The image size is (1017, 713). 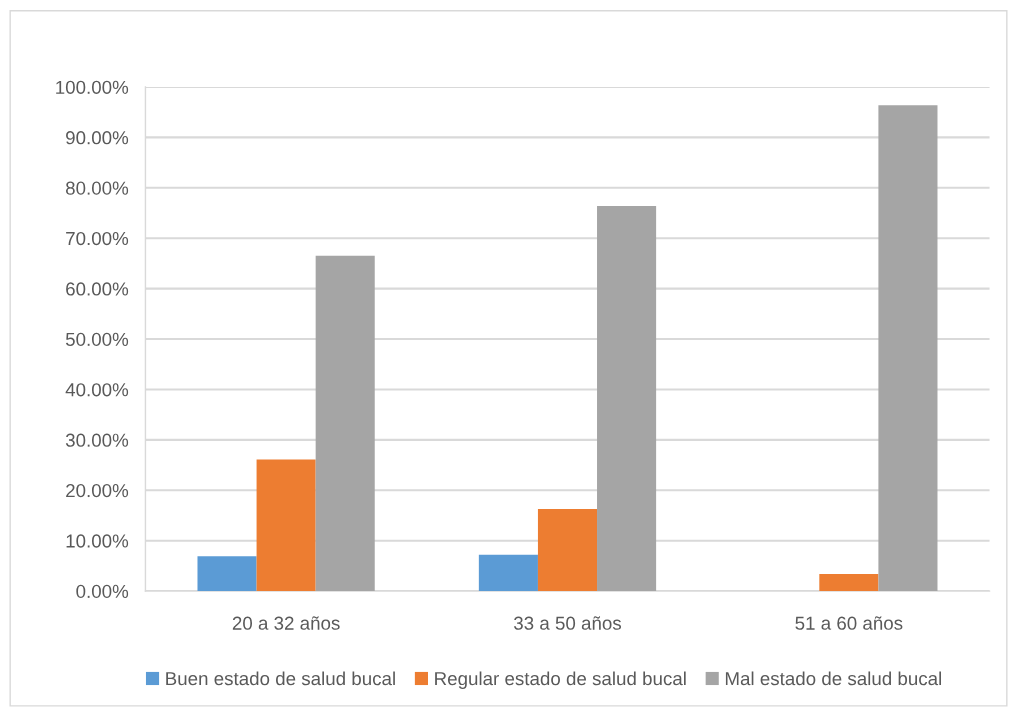 I want to click on legend-label: Regular estado de salud bucal, so click(x=560, y=680).